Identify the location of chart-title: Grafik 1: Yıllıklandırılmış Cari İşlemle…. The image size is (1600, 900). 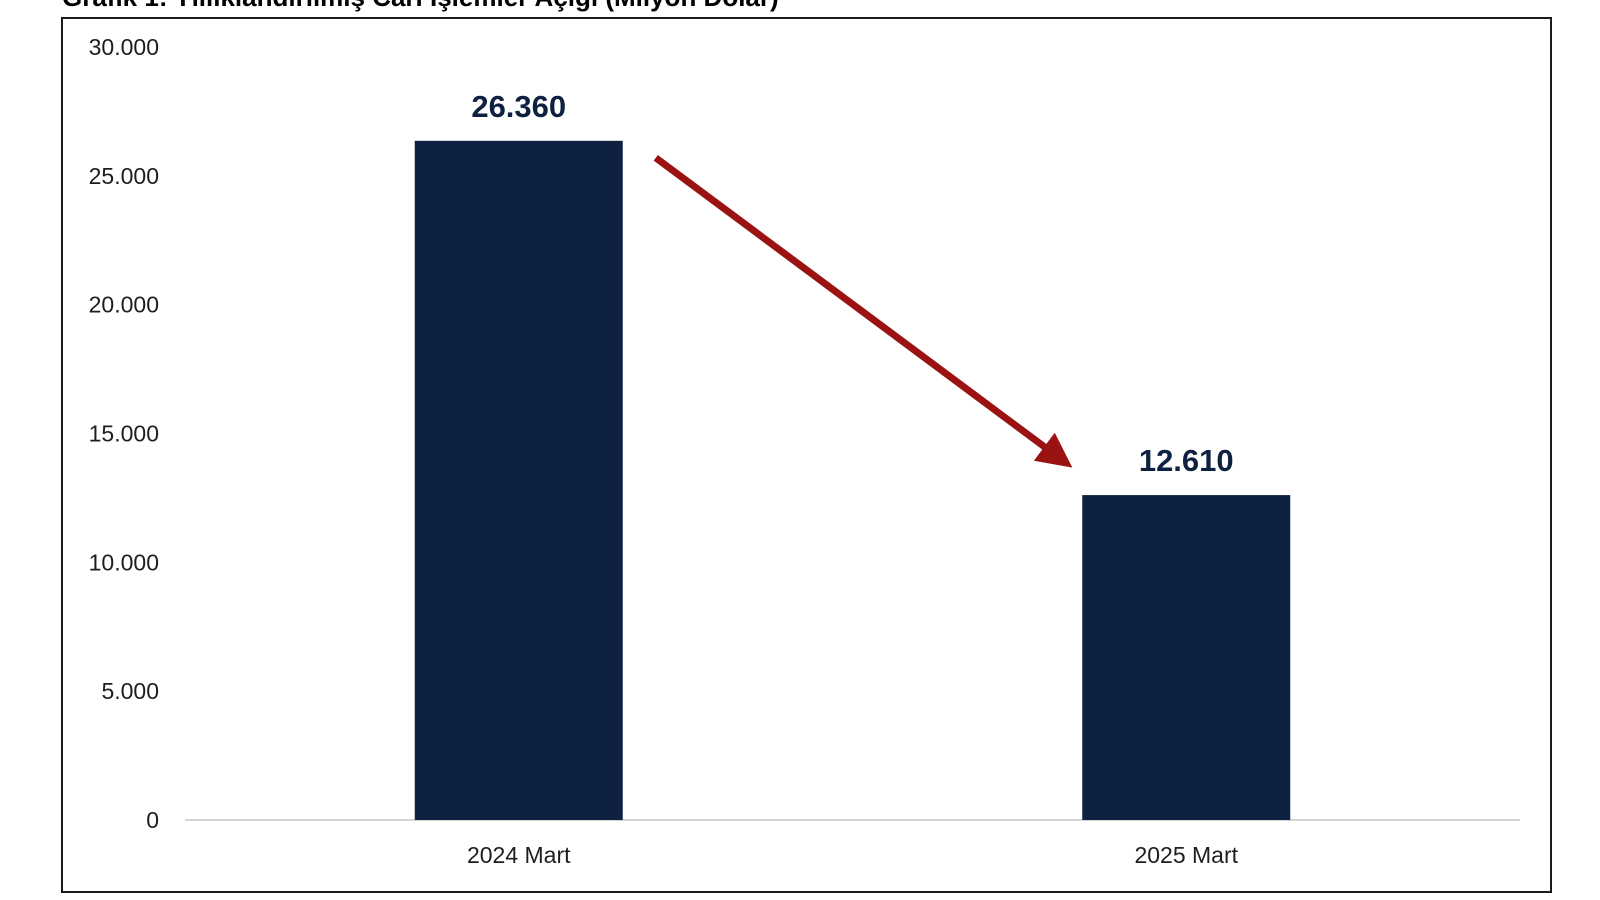
(420, 6).